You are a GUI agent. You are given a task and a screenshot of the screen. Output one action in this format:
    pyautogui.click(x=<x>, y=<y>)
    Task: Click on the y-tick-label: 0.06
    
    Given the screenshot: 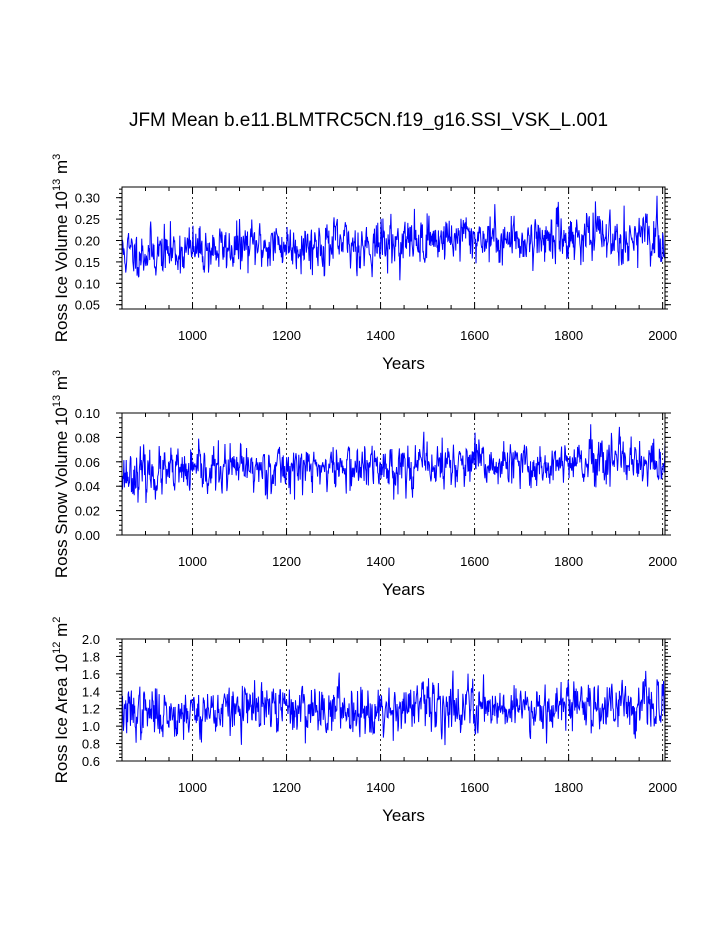 What is the action you would take?
    pyautogui.click(x=87, y=462)
    